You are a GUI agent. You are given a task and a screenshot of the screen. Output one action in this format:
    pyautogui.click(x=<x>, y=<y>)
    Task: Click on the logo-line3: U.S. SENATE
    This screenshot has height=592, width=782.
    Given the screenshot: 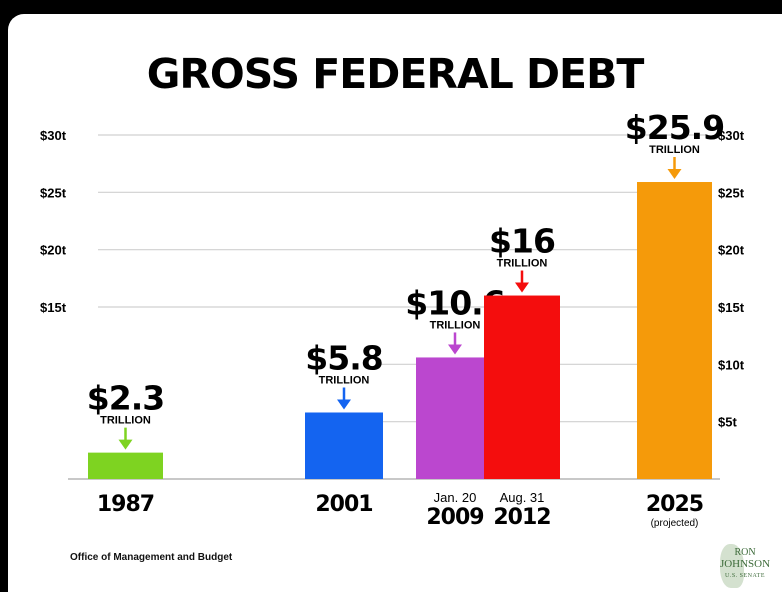 What is the action you would take?
    pyautogui.click(x=744, y=576)
    